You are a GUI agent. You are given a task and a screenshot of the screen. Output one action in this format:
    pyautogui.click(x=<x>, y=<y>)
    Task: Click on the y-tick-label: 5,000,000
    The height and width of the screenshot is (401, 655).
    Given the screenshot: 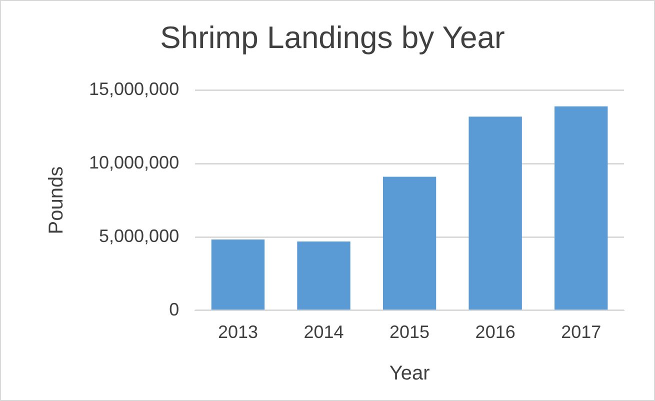 What is the action you would take?
    pyautogui.click(x=139, y=236)
    